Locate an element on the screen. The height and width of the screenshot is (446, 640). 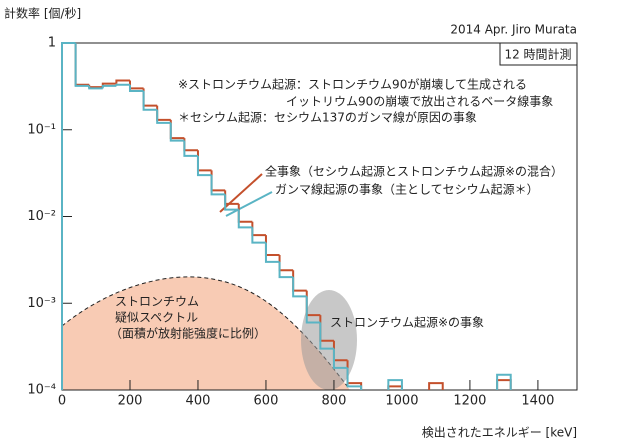
sr-label: （面積が放射能強度に比例） is located at coordinates (188, 333).